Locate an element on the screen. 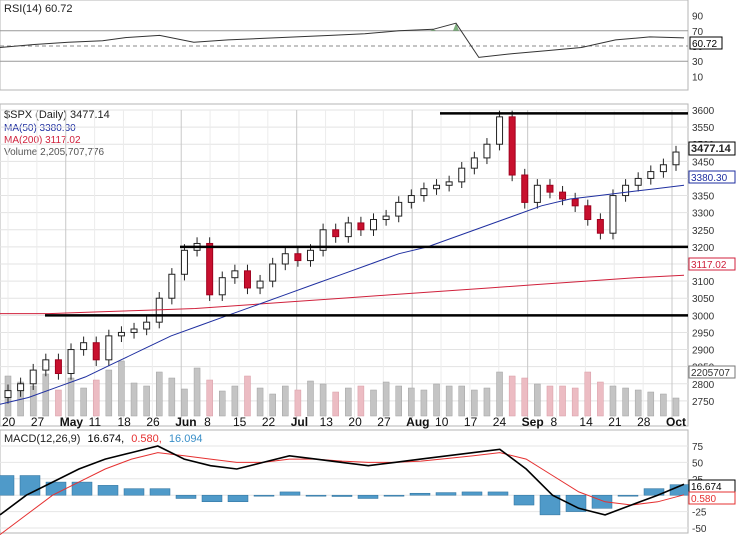  date-tick-label: 10 is located at coordinates (442, 422).